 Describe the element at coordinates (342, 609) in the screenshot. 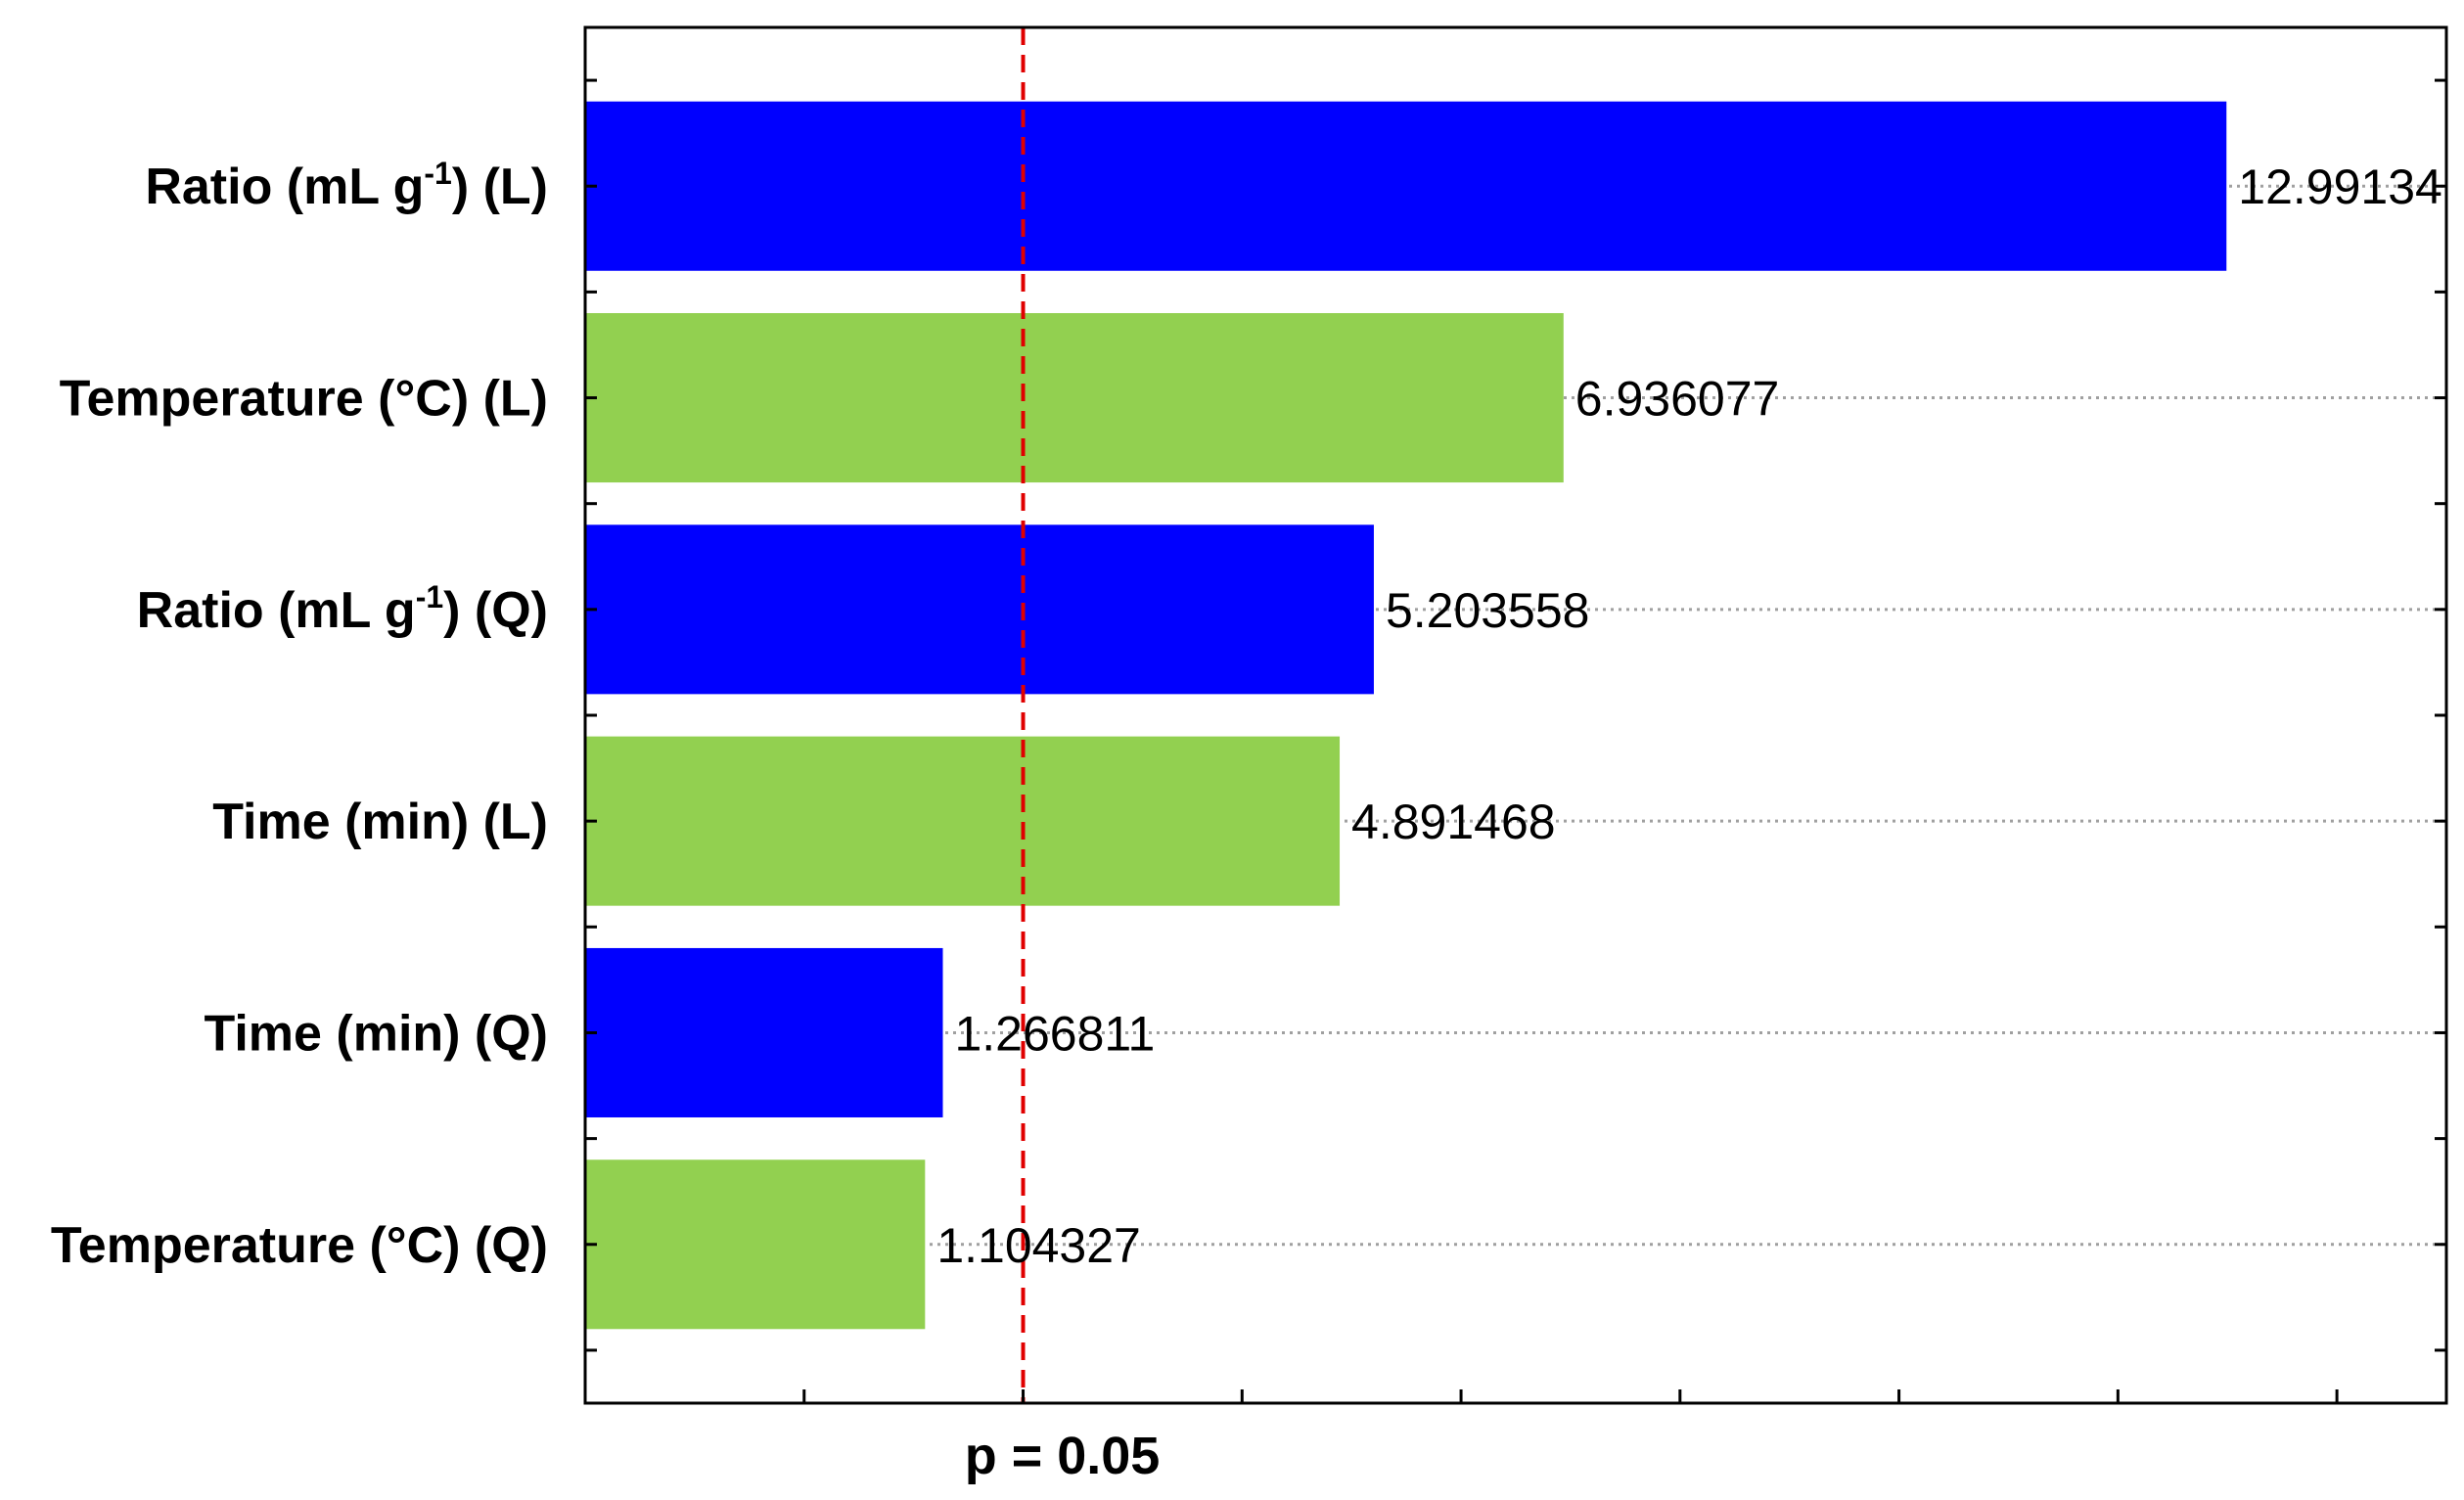

I see `category-label: Ratio (mL g-1) (Q)` at that location.